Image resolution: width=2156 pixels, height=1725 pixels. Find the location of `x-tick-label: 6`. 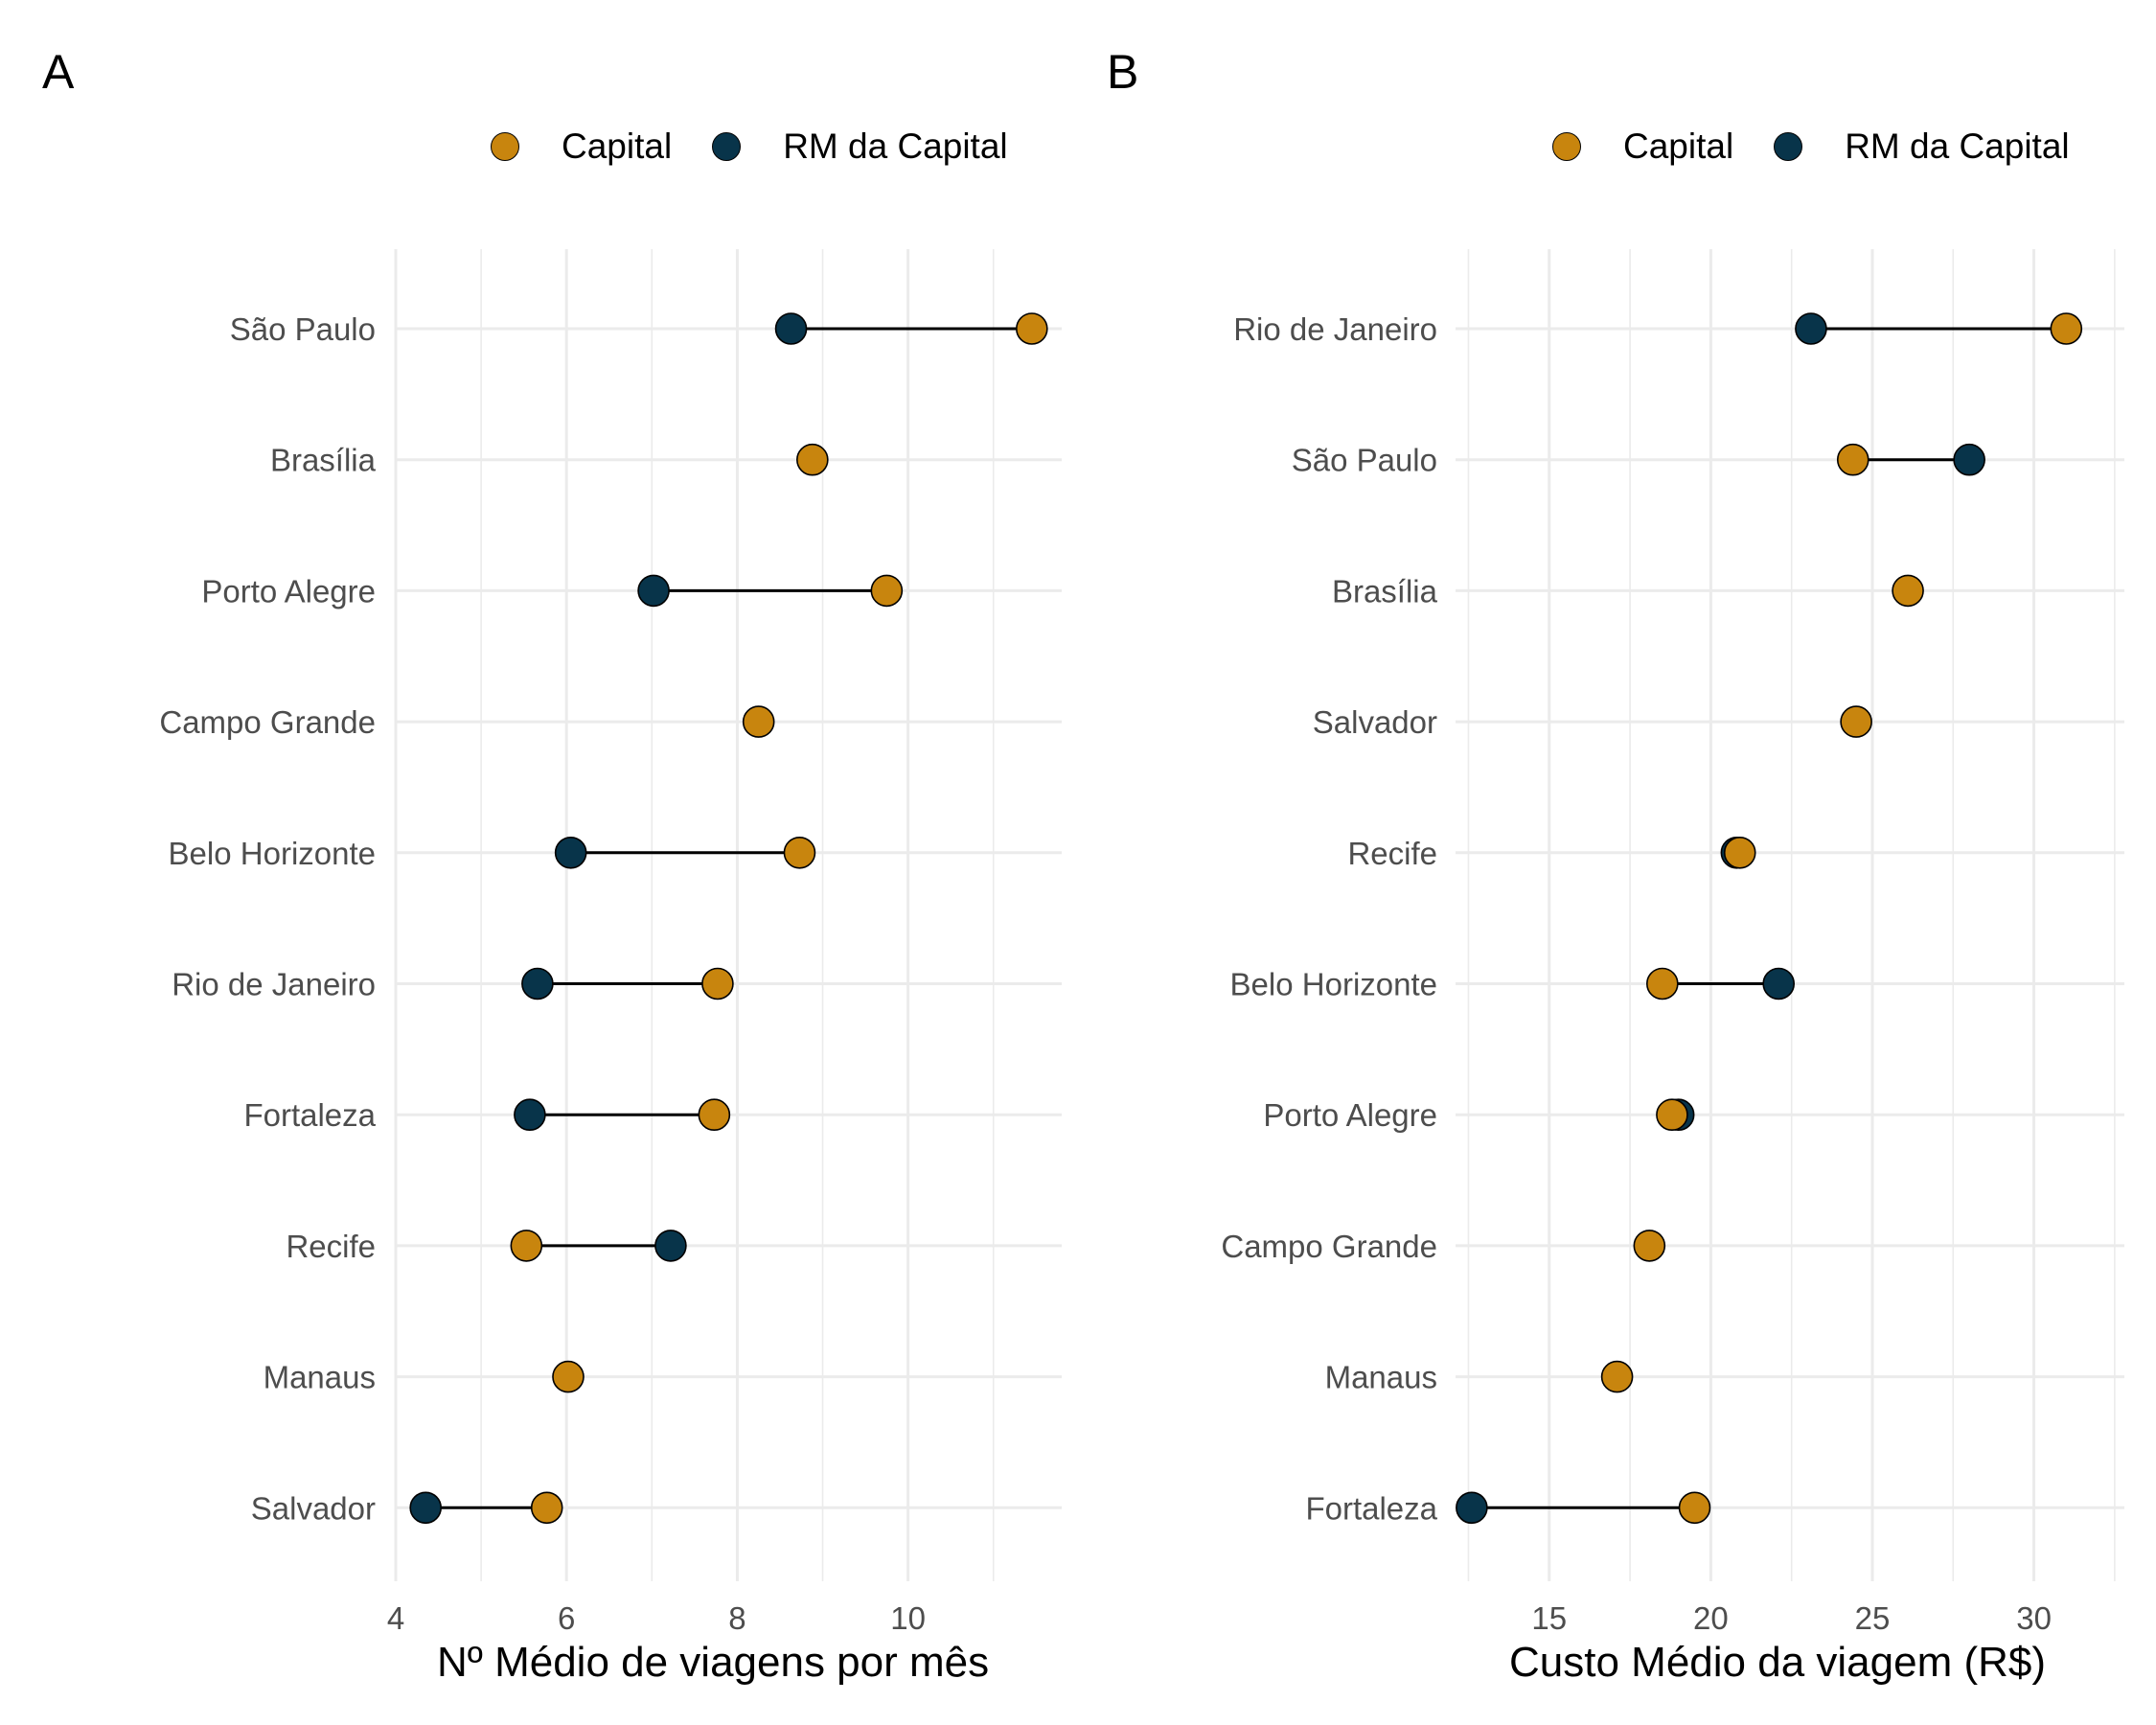

x-tick-label: 6 is located at coordinates (566, 1618).